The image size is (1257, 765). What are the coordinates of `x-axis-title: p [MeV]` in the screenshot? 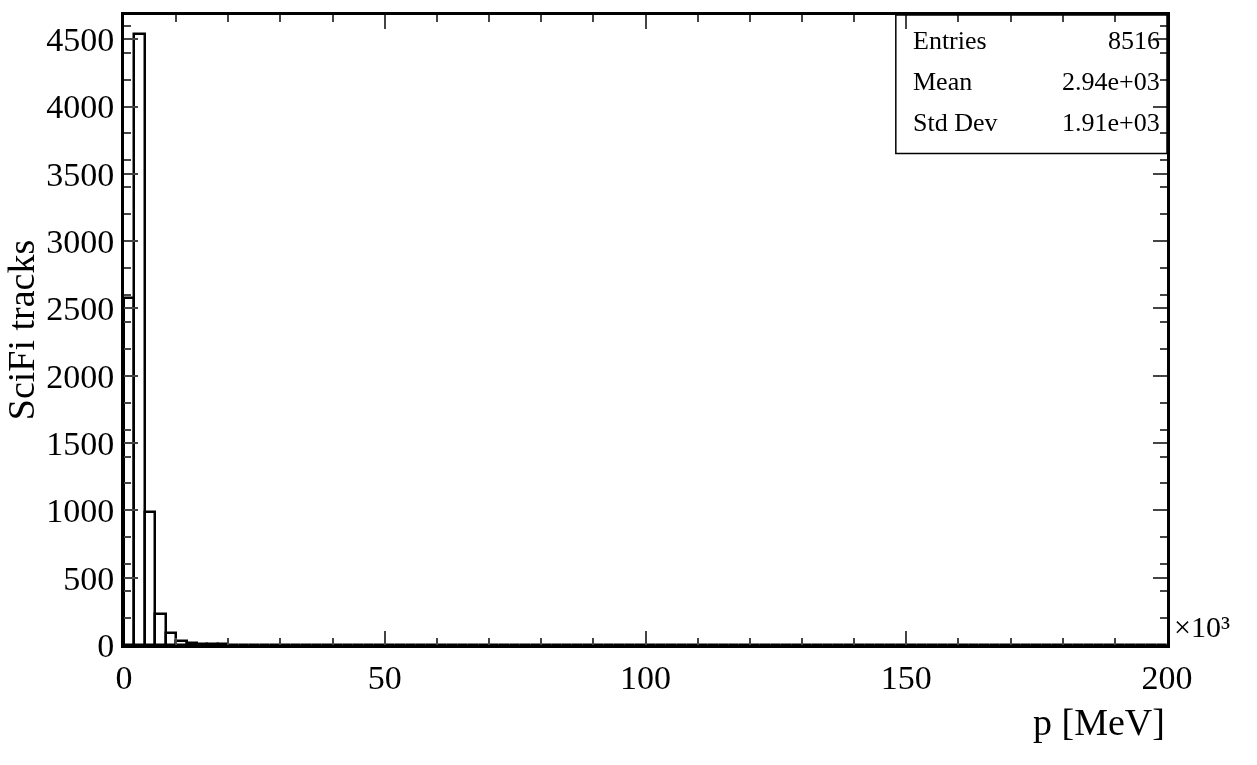 It's located at (1099, 722).